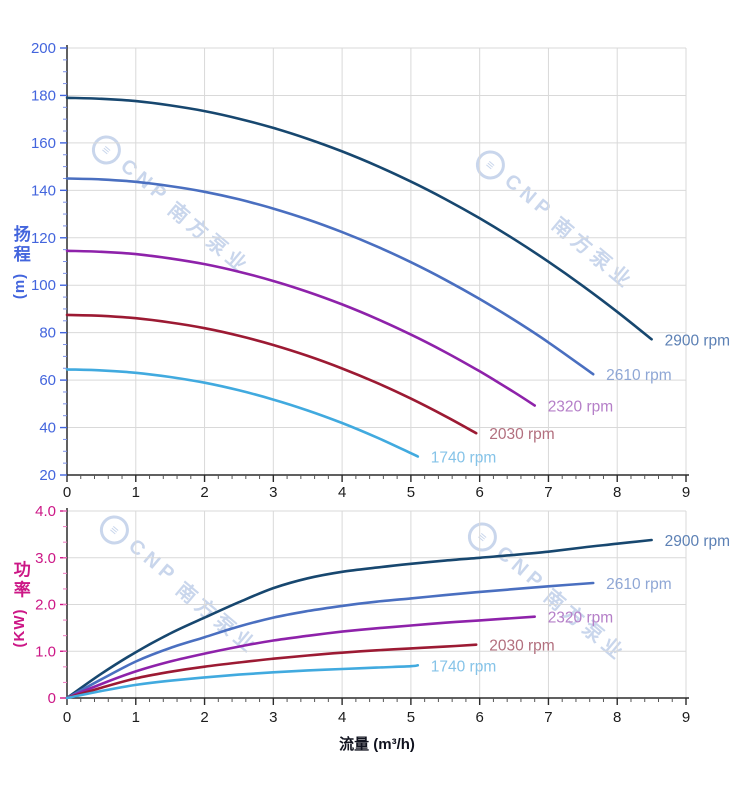 The height and width of the screenshot is (797, 752). I want to click on curve-2610-rpm, so click(330, 640).